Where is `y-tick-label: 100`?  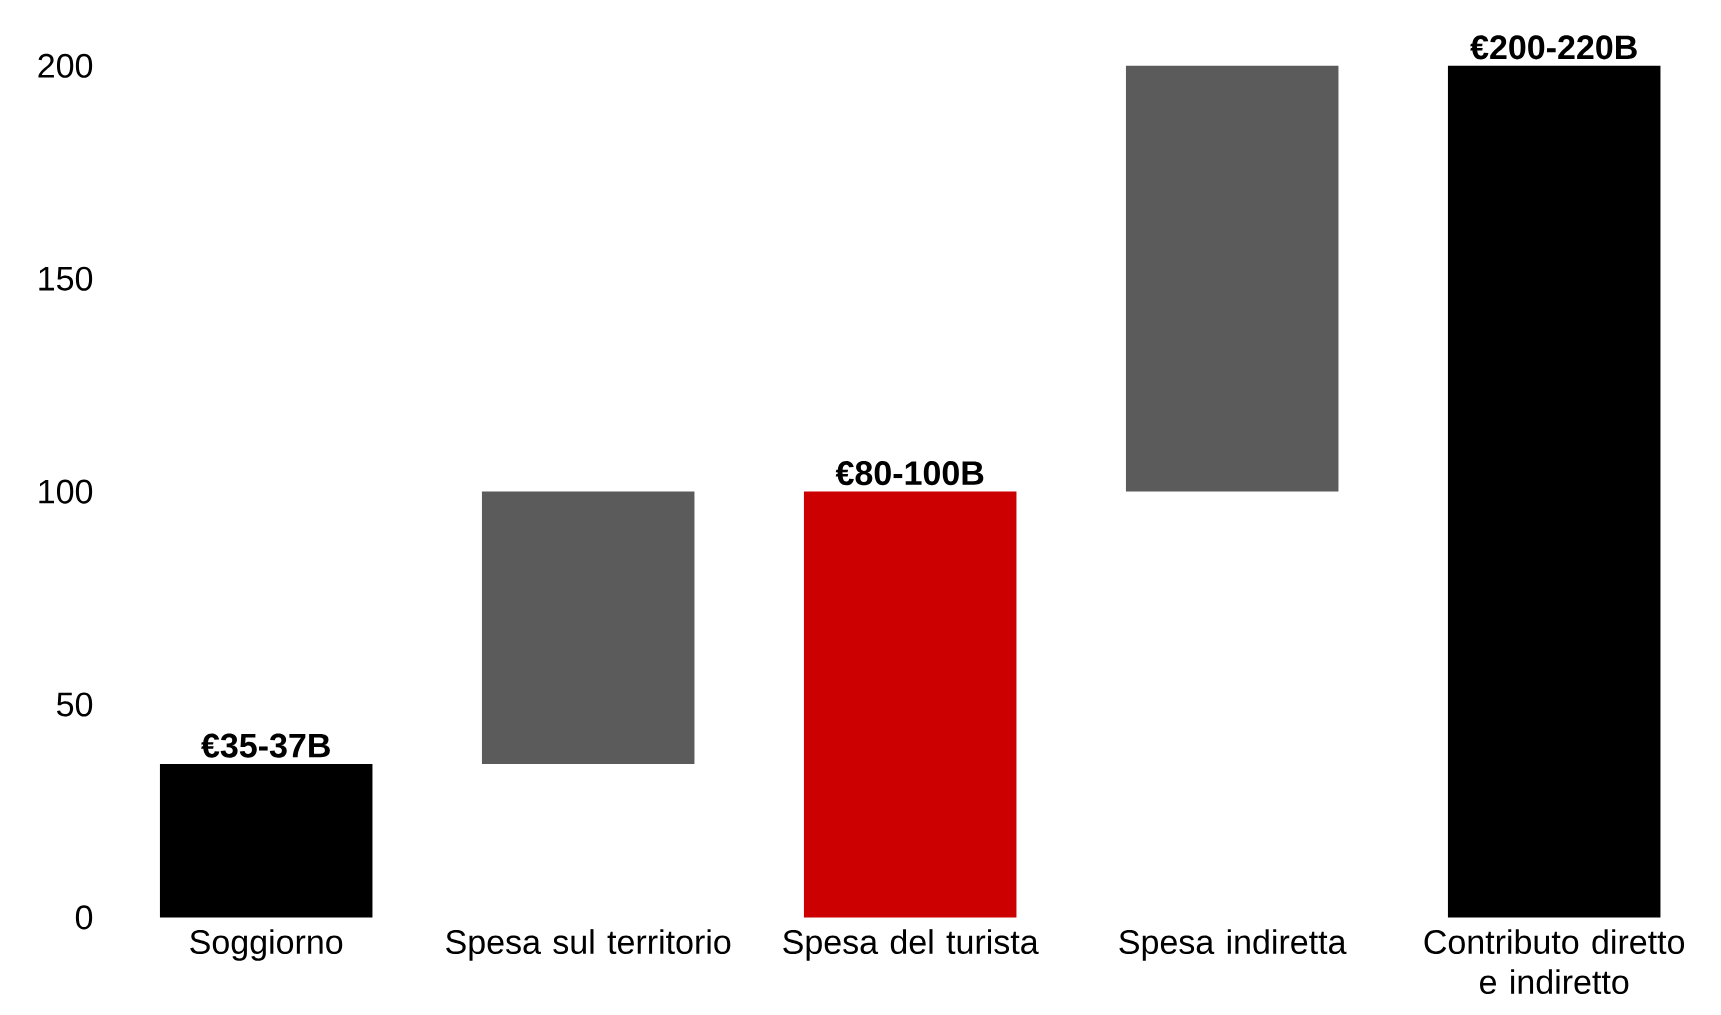
y-tick-label: 100 is located at coordinates (66, 491).